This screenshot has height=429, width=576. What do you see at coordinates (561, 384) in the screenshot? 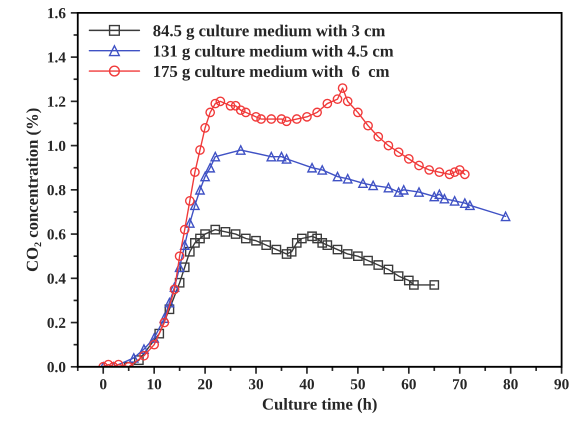
I see `x-tick-label: 90` at bounding box center [561, 384].